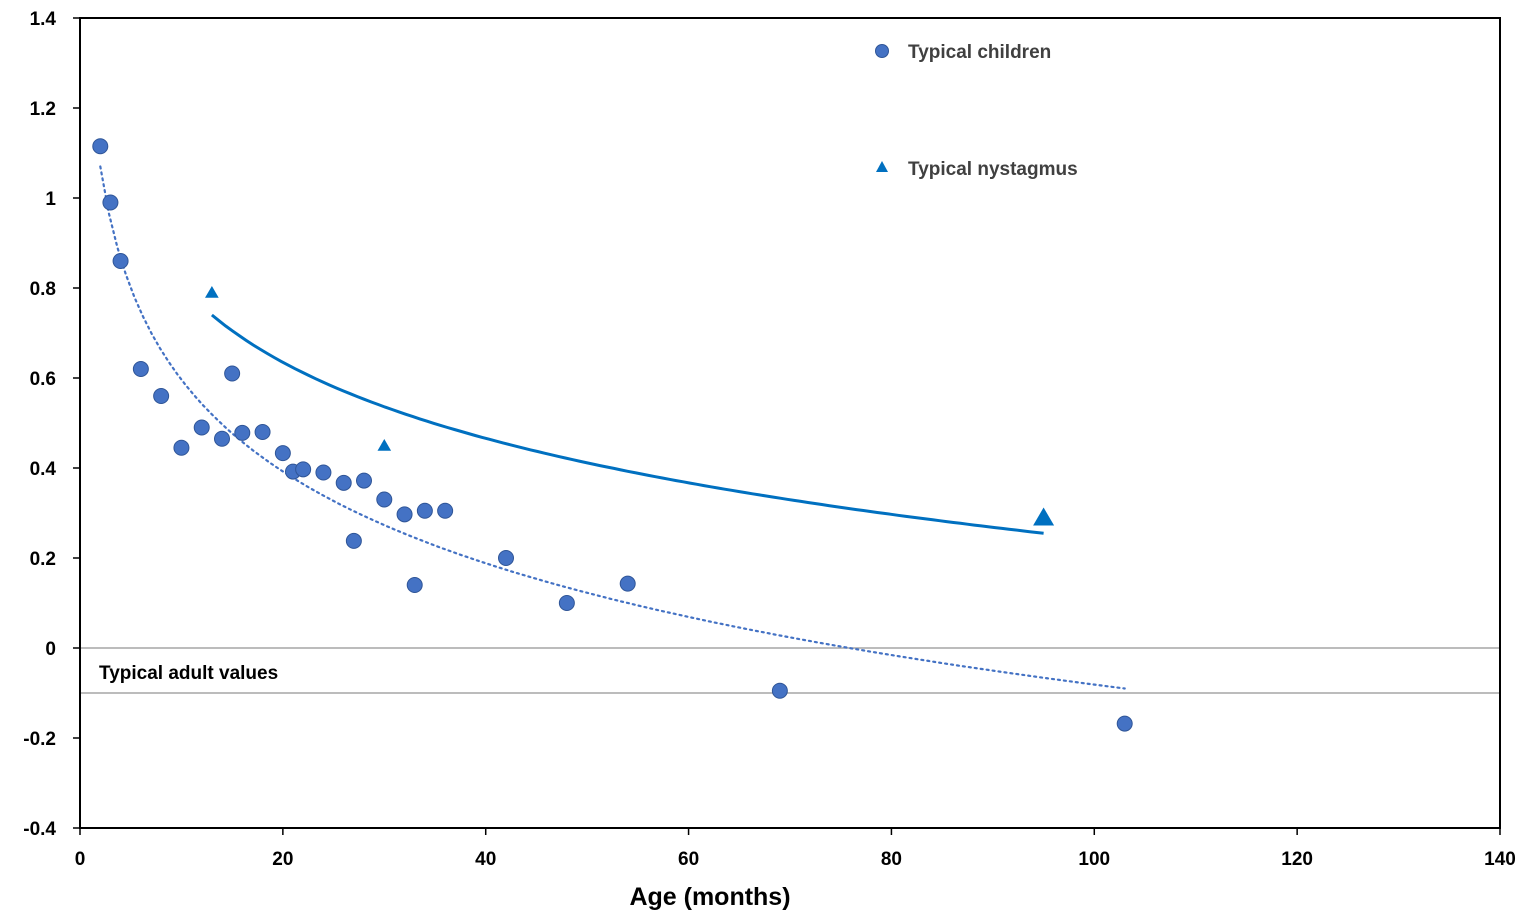  I want to click on y-tick-label: 0, so click(50, 649).